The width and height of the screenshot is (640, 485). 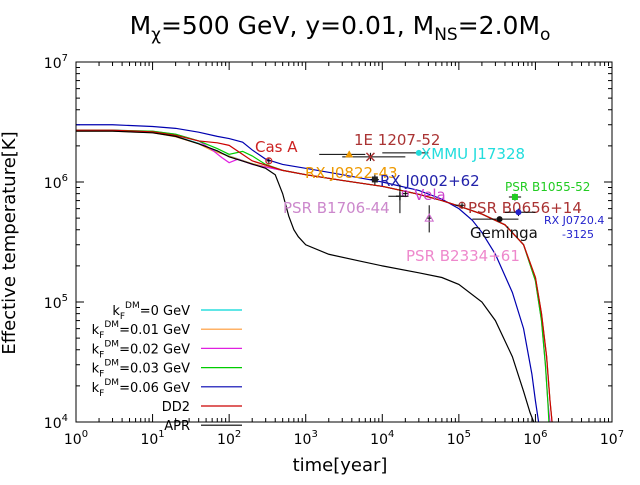 I want to click on legend-label: kFDM=0 GeV, so click(x=151, y=311).